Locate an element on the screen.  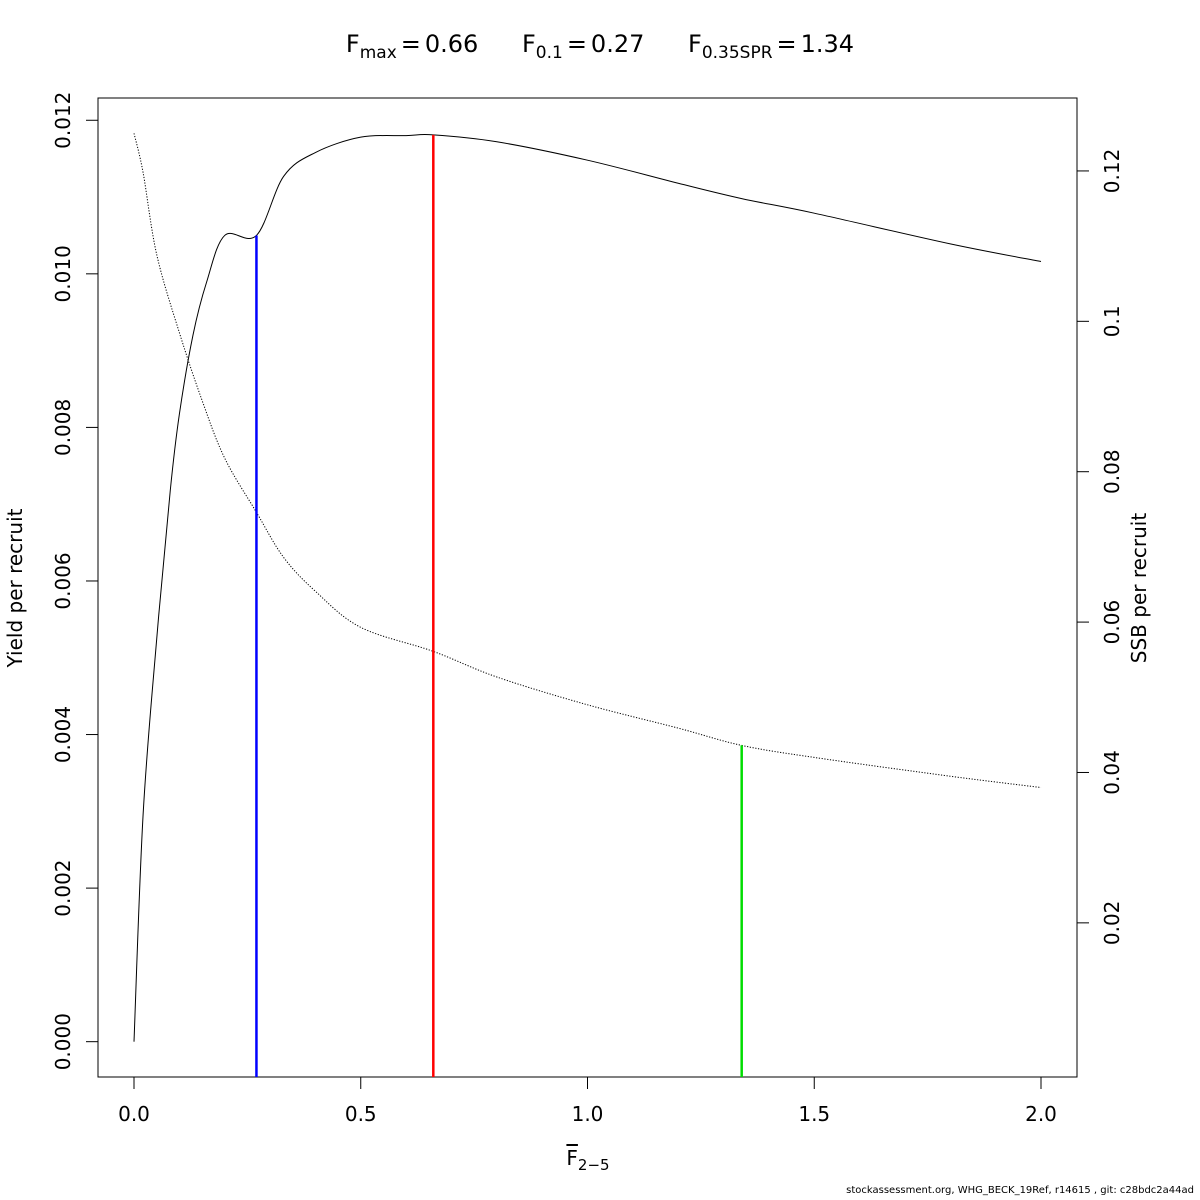
y-left-axis: 0.000 0.002 0.004 0.006 0.008 0.010 0.012 is located at coordinates (74, 581).